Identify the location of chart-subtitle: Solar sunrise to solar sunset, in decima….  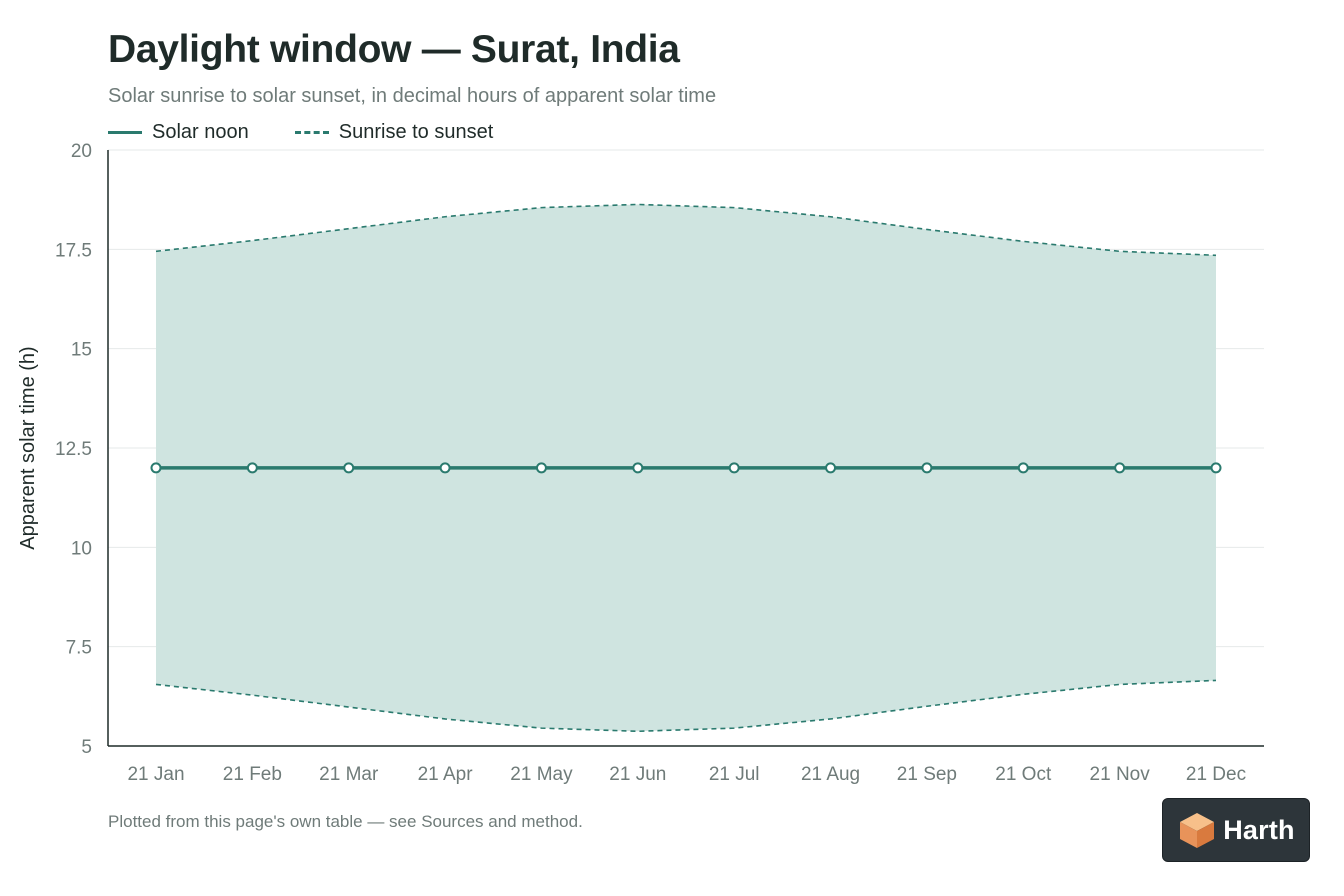
(412, 96).